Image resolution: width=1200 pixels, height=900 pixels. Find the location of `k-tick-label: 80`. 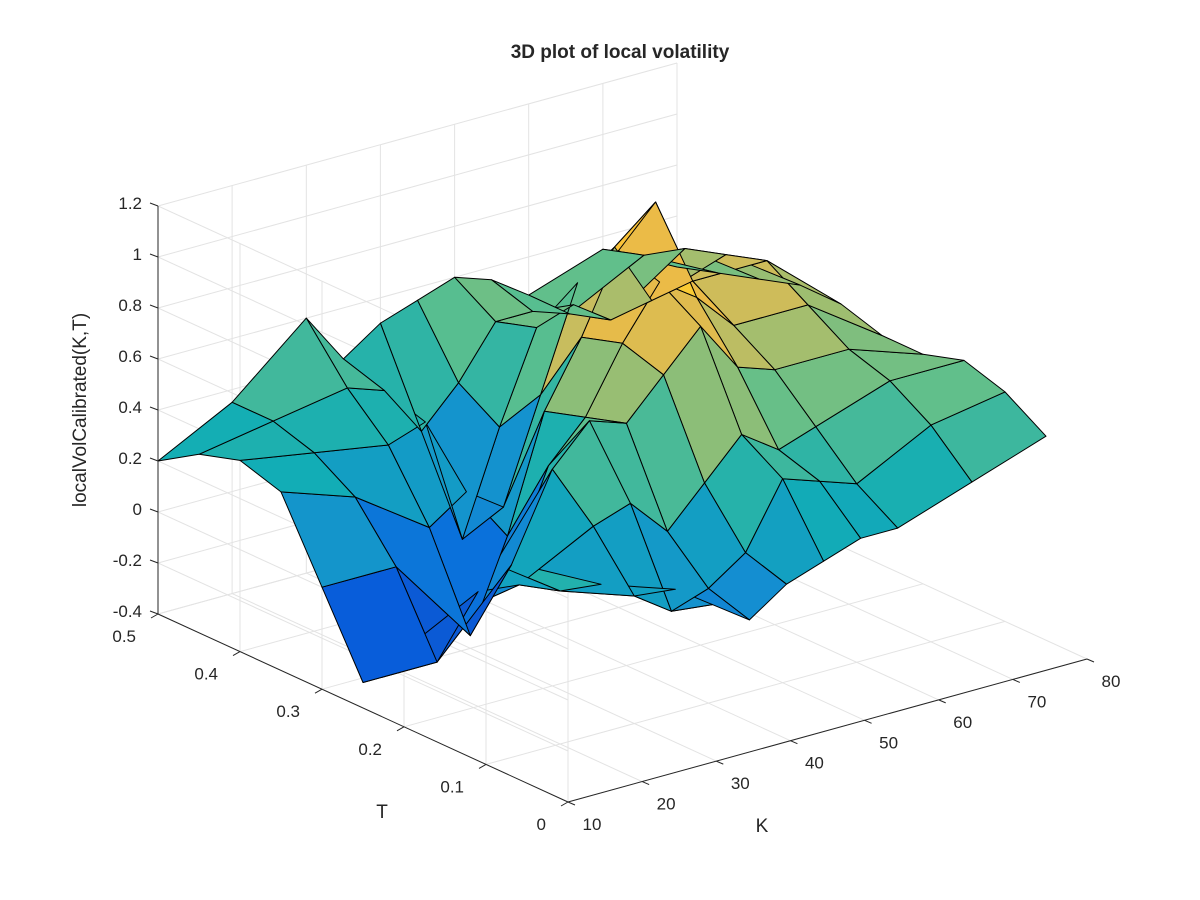

k-tick-label: 80 is located at coordinates (1111, 681).